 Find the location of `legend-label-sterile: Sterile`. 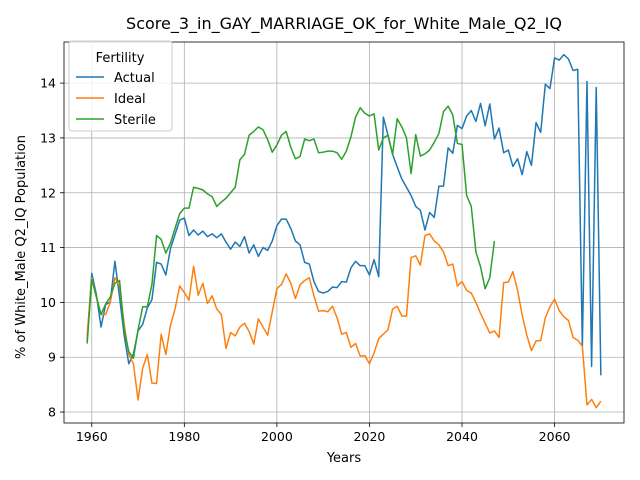

legend-label-sterile: Sterile is located at coordinates (135, 120).